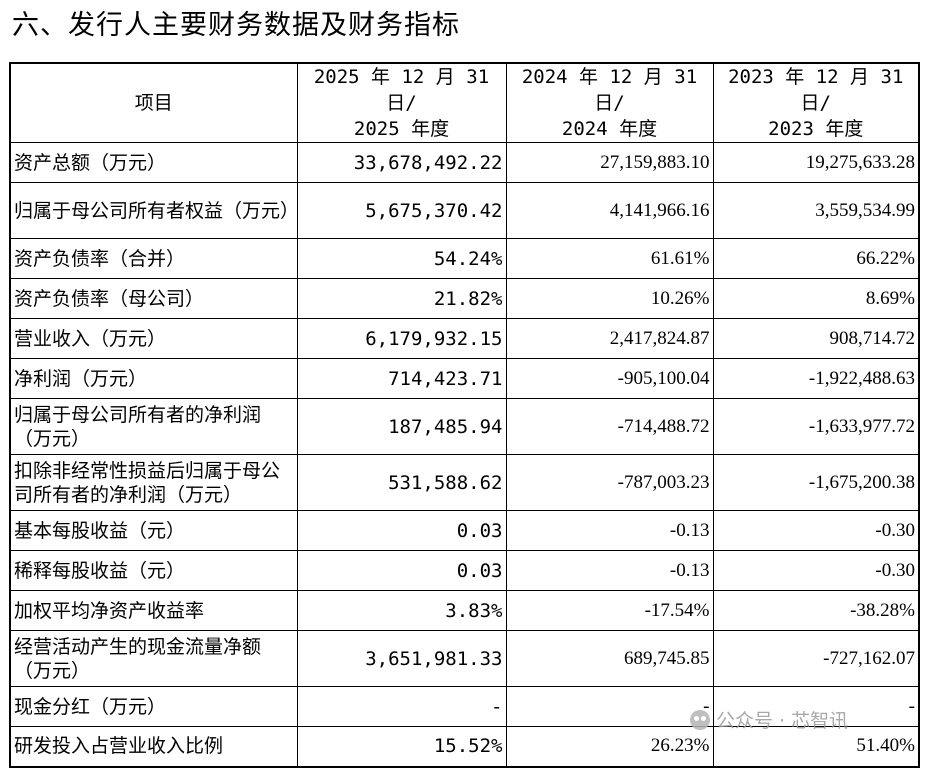 This screenshot has height=768, width=926. What do you see at coordinates (401, 129) in the screenshot?
I see `header-2025-line2: 2025 年度` at bounding box center [401, 129].